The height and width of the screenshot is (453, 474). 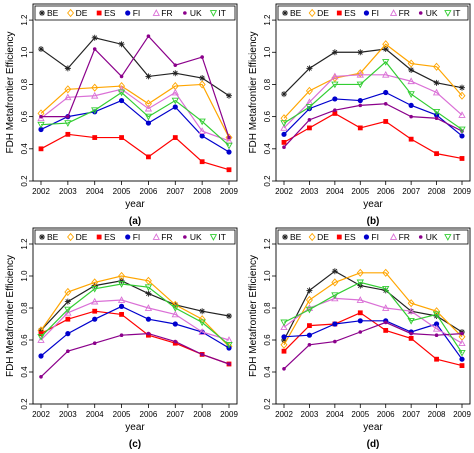 What do you see at coordinates (360, 414) in the screenshot?
I see `x-tick-label: 2005` at bounding box center [360, 414].